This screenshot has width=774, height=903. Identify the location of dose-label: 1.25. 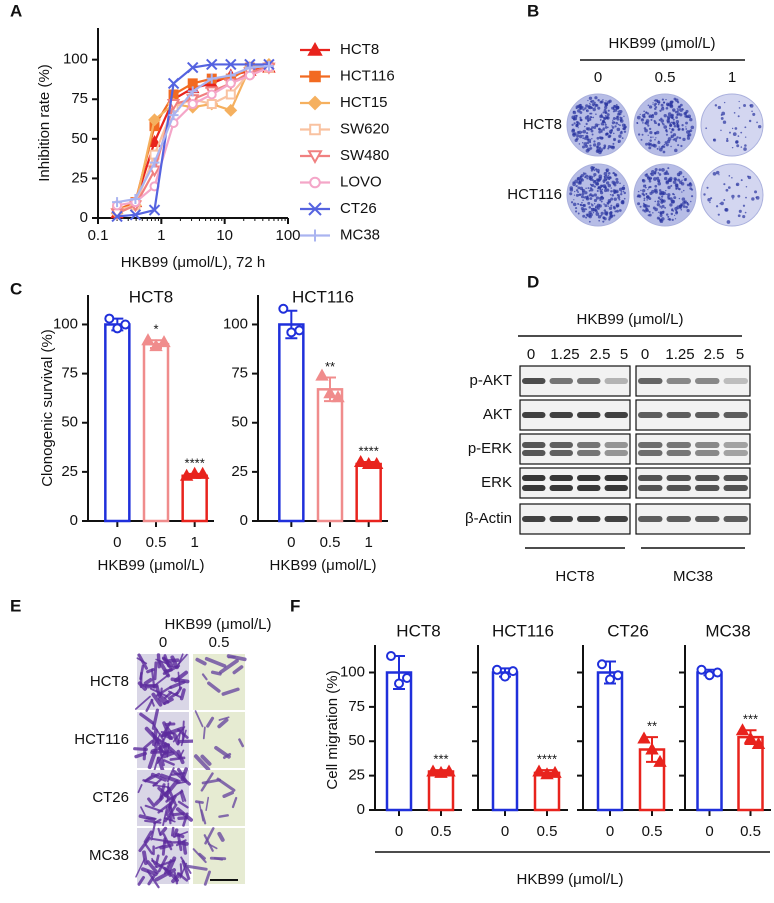
(679, 354).